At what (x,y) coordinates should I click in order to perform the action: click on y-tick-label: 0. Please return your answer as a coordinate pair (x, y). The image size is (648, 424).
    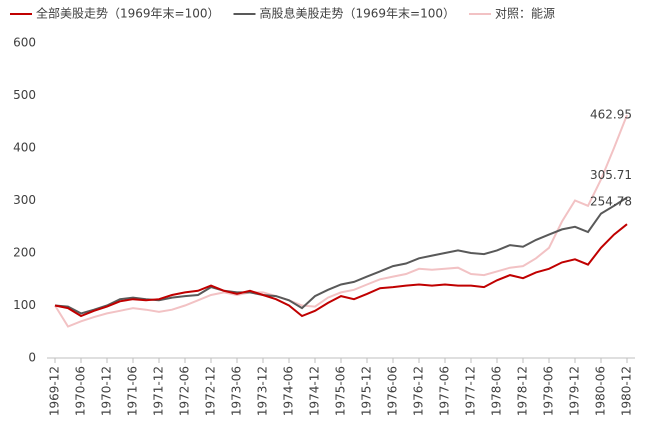
    Looking at the image, I should click on (32, 358).